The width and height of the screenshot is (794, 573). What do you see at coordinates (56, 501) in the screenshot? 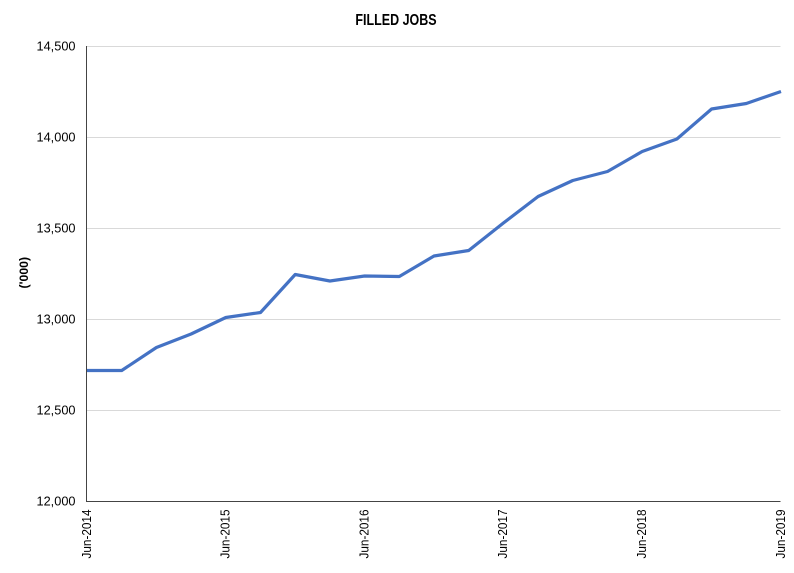
I see `svg-text: 12,000` at bounding box center [56, 501].